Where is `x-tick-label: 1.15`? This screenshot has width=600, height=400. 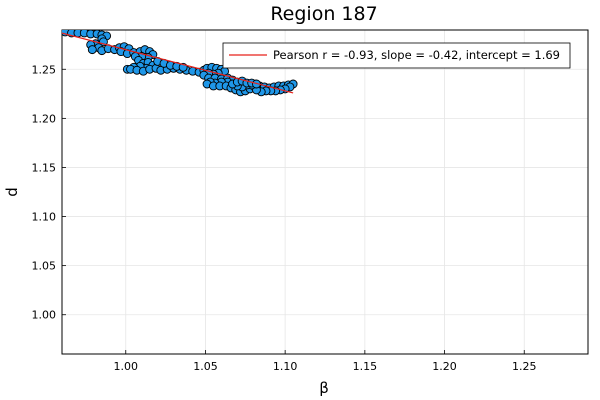
x-tick-label: 1.15 is located at coordinates (365, 366).